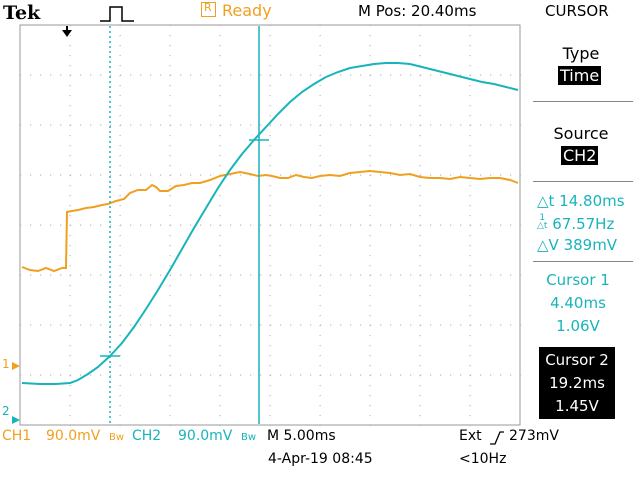 The height and width of the screenshot is (480, 640). I want to click on timebase: M 5.00ms, so click(301, 436).